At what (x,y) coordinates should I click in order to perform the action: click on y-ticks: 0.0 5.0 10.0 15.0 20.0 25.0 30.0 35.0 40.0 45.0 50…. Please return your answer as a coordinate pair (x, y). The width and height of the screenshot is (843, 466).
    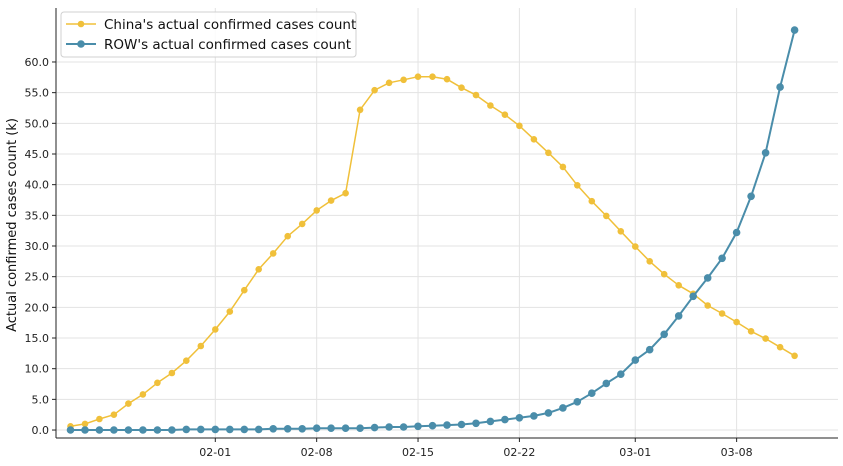
    Looking at the image, I should click on (40, 246).